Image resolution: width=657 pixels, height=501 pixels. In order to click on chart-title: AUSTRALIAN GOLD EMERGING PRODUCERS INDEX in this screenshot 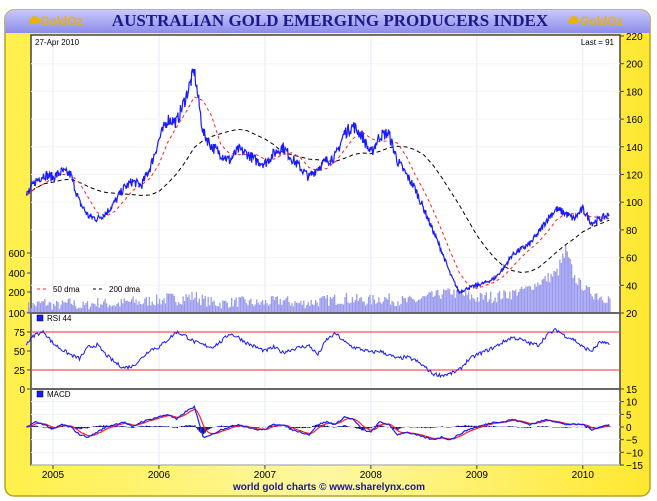, I will do `click(330, 20)`.